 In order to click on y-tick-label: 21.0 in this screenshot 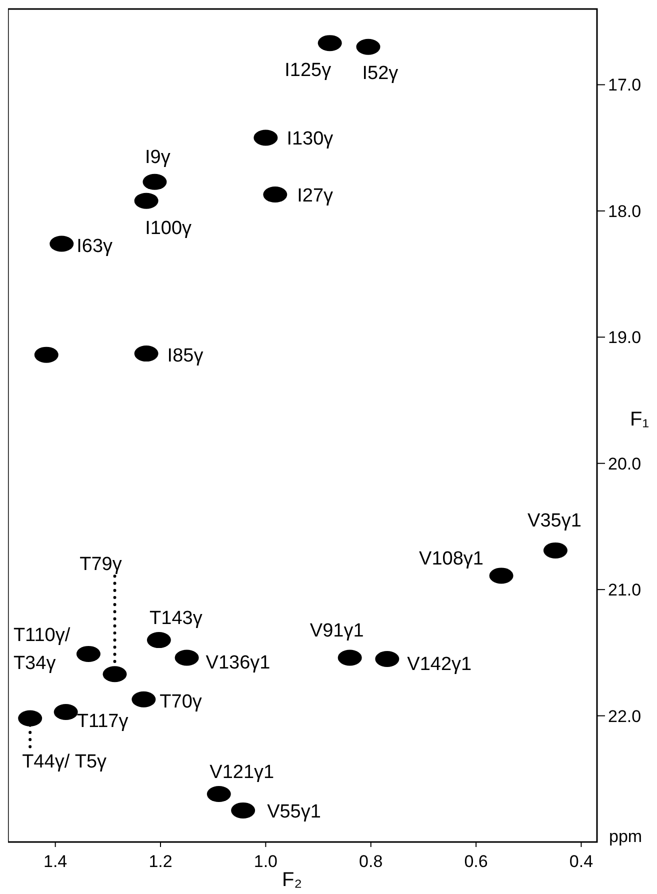, I will do `click(625, 590)`.